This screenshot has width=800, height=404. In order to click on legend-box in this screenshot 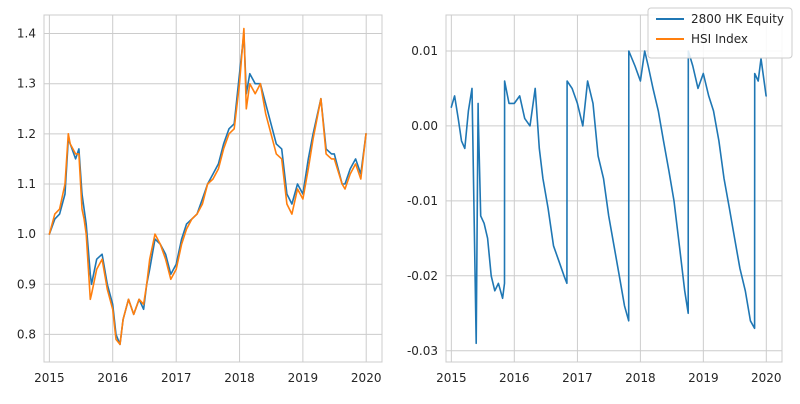, I will do `click(720, 33)`.